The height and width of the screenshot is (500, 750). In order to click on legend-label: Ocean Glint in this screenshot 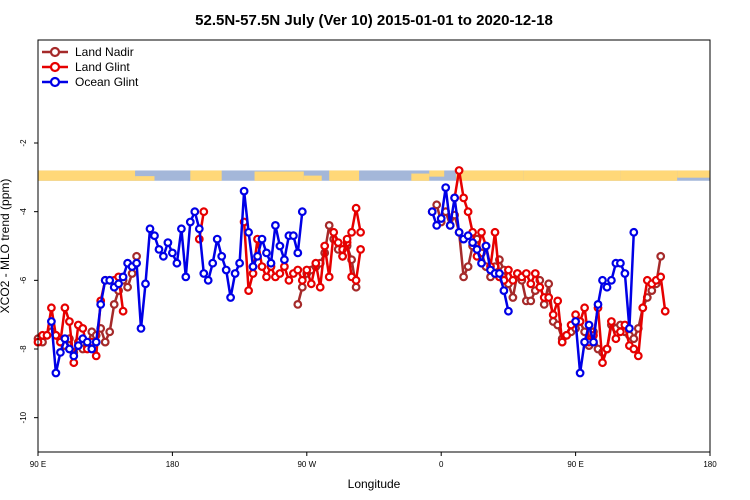, I will do `click(107, 82)`.